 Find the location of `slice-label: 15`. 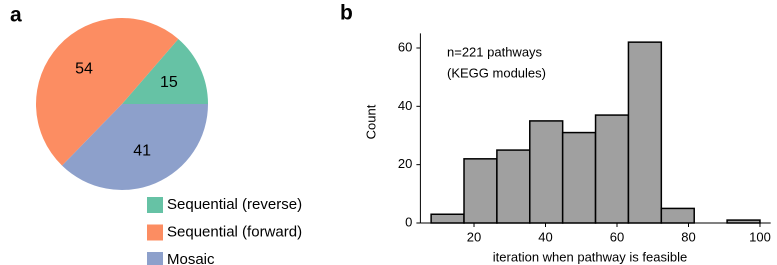

slice-label: 15 is located at coordinates (169, 82).